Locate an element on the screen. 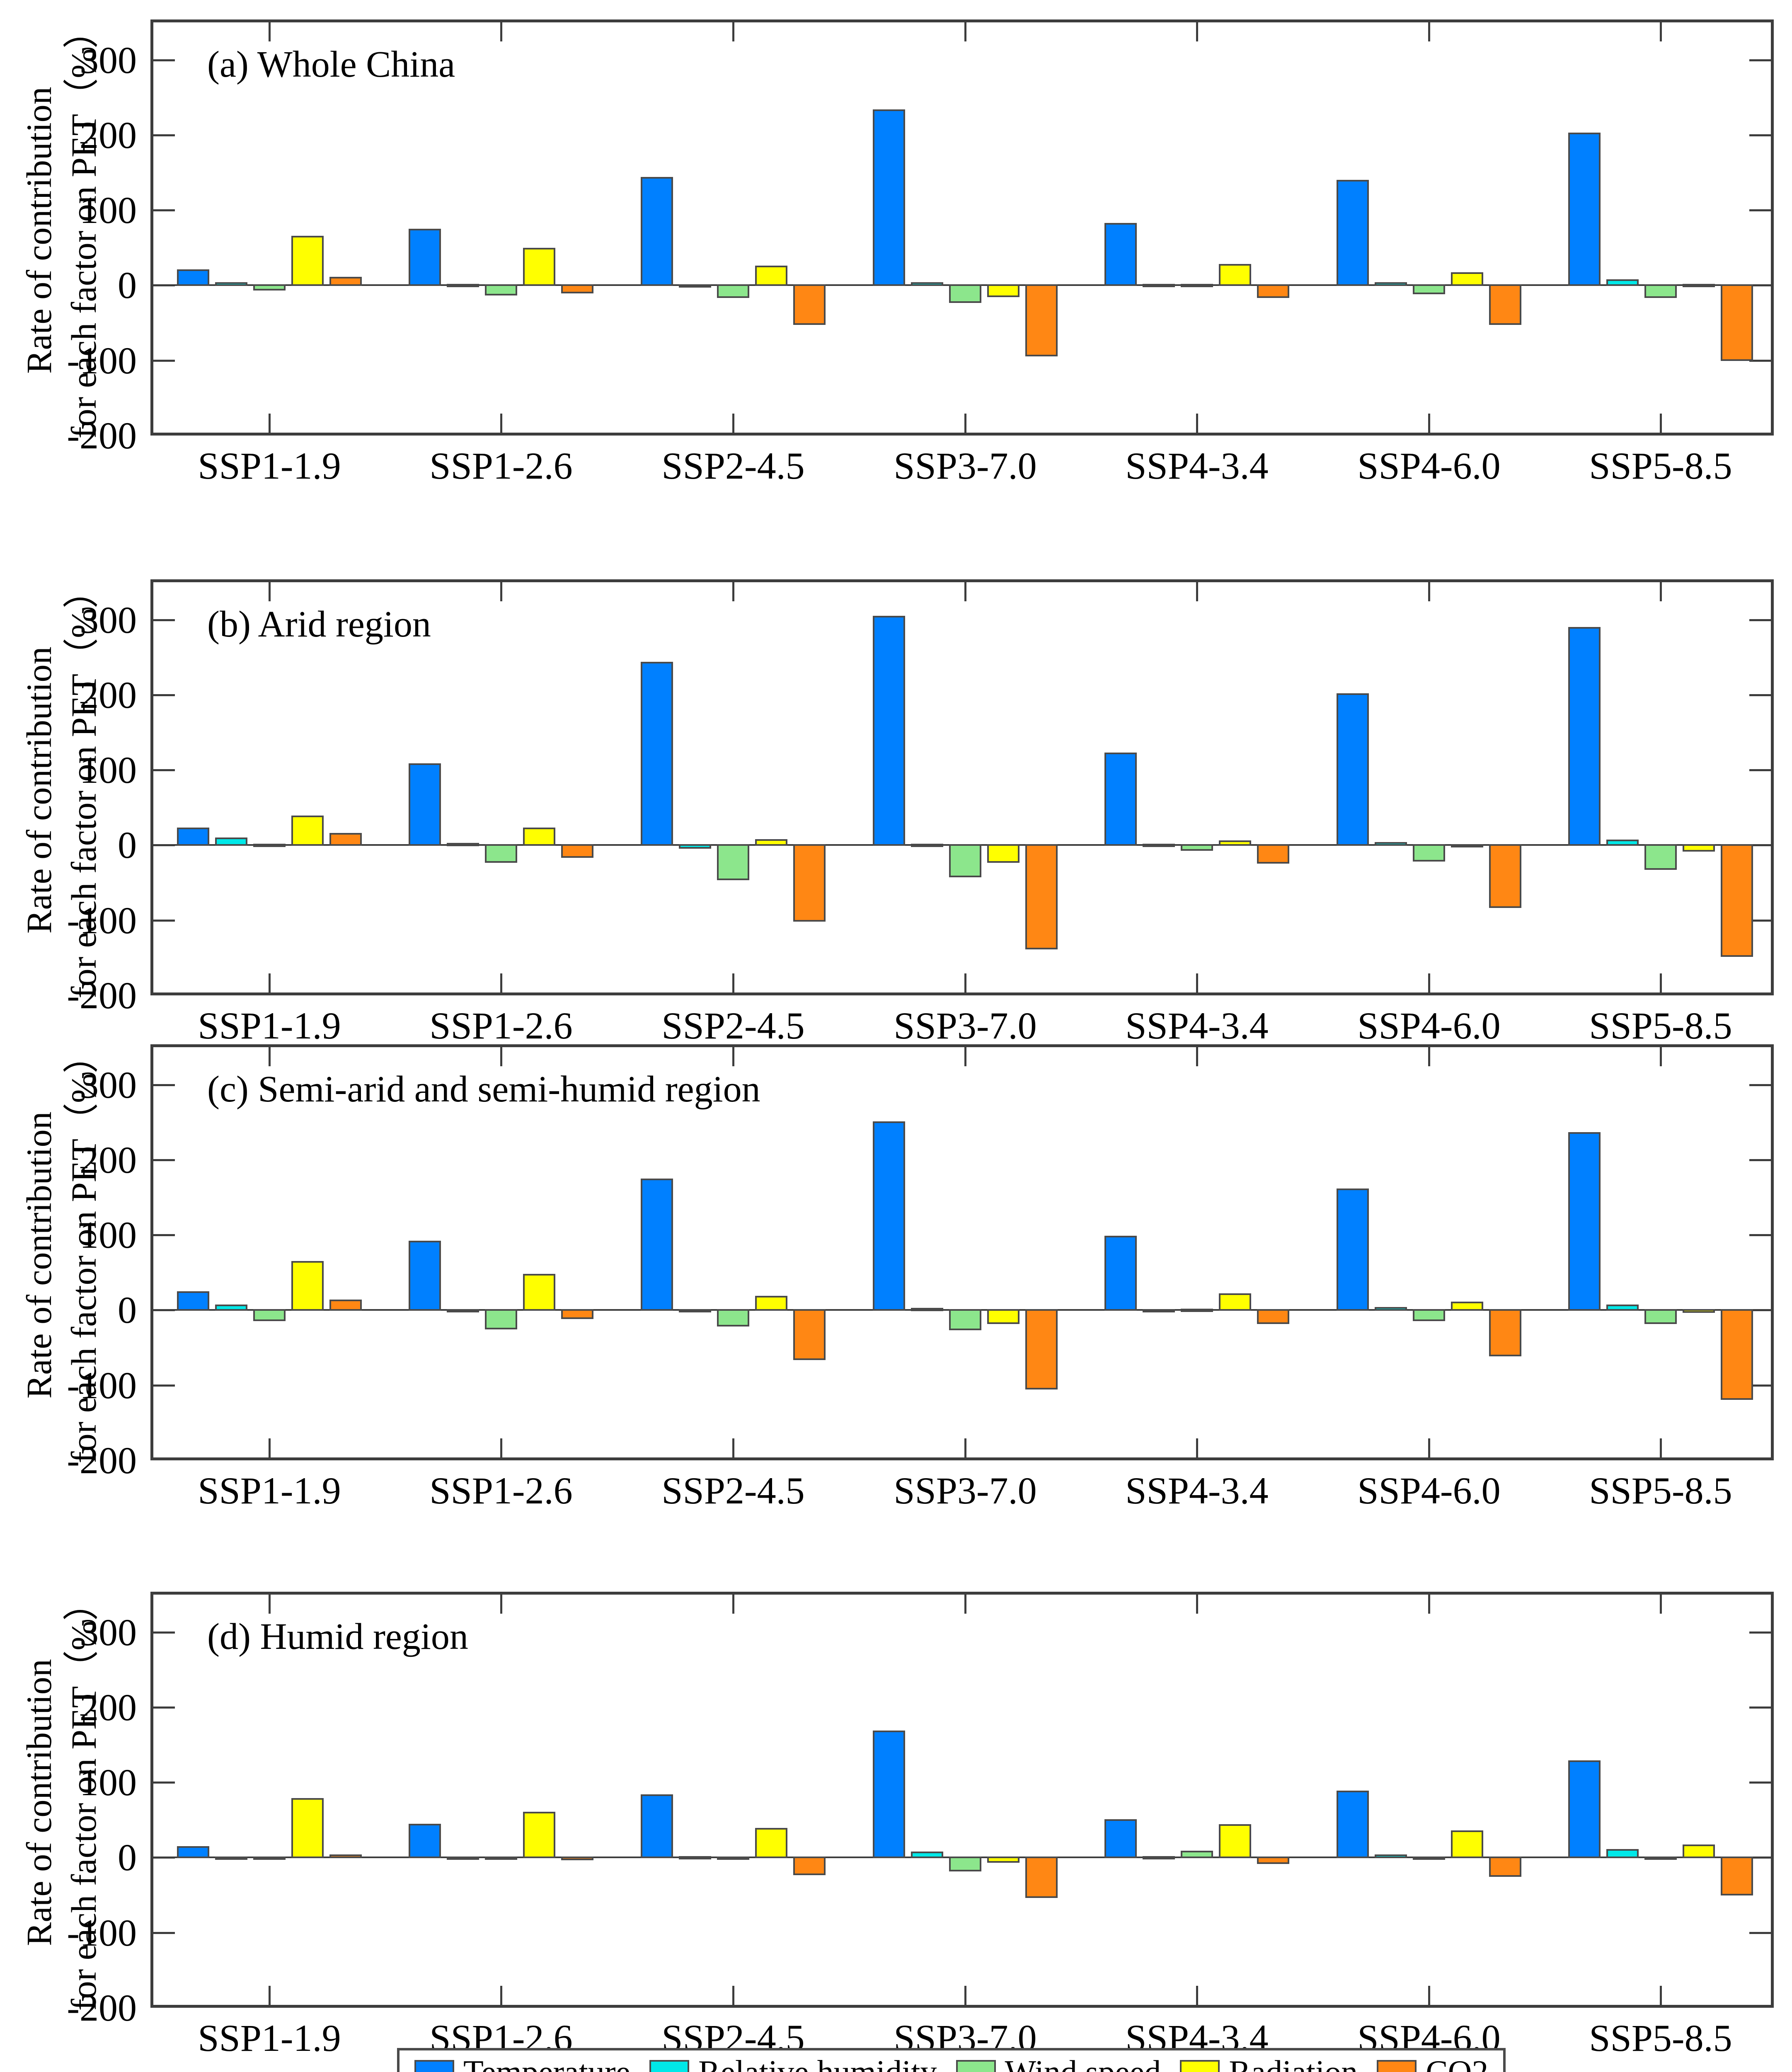 This screenshot has width=1792, height=2072. bar-co2-SSP1-2.6 is located at coordinates (577, 851).